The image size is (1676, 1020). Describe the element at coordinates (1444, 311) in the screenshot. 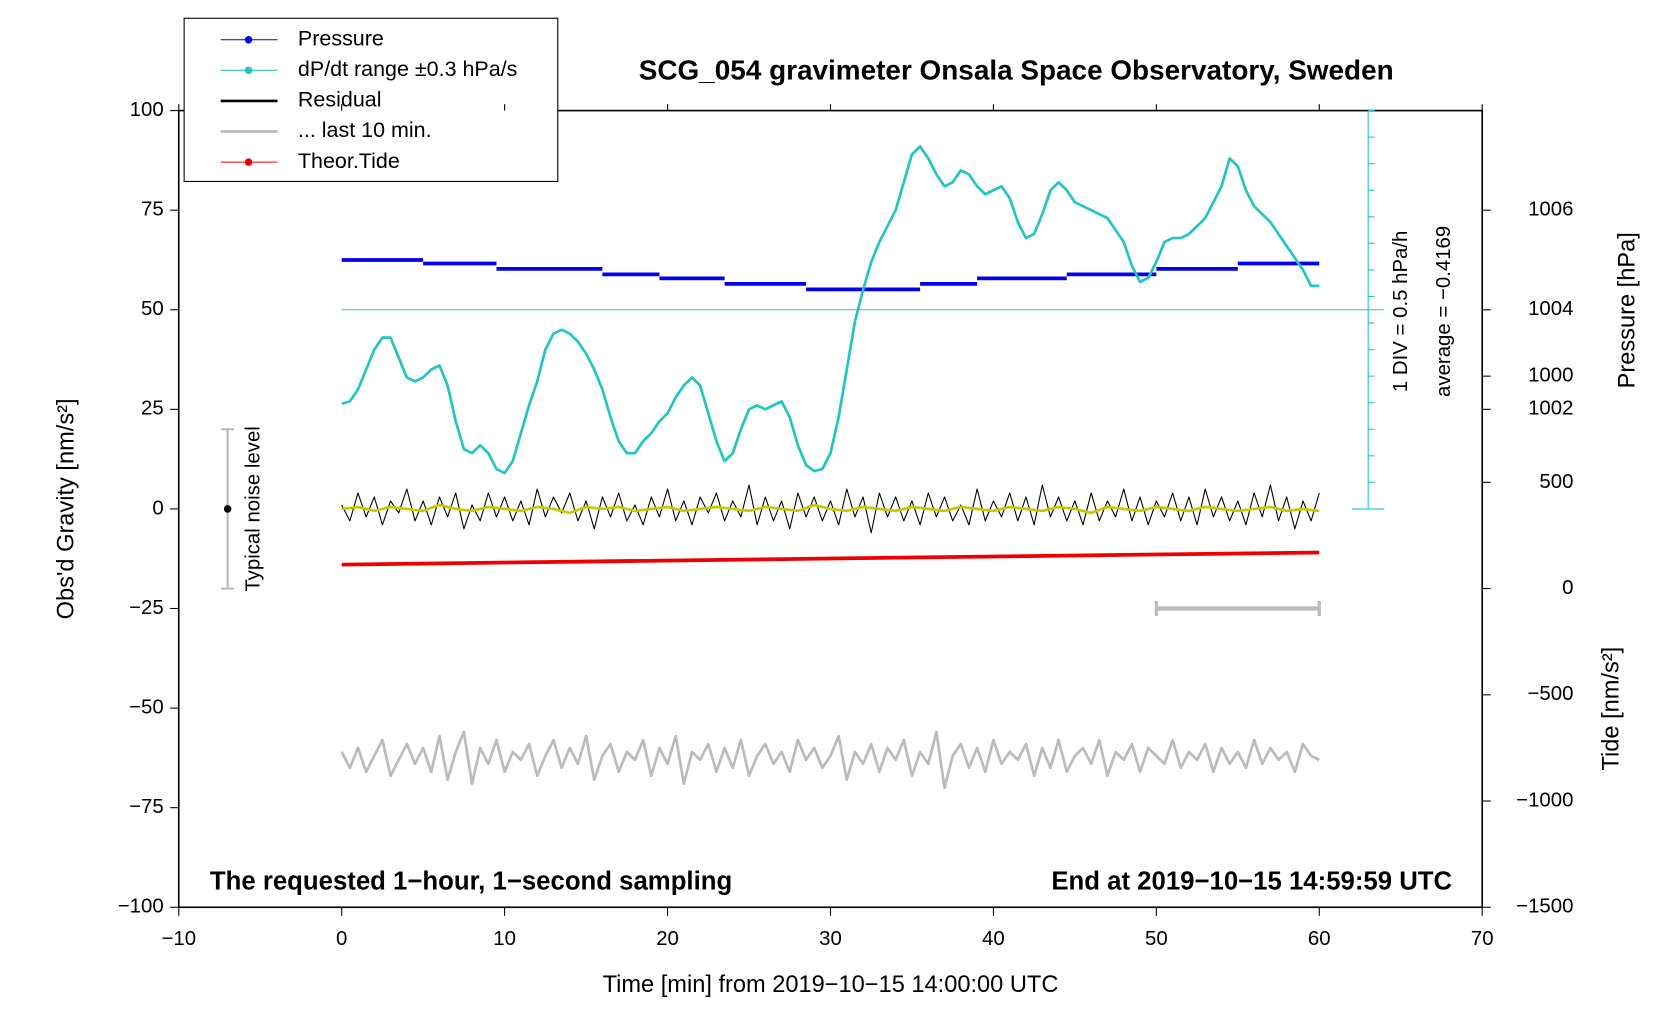

I see `average-label: average = −0.4169` at that location.